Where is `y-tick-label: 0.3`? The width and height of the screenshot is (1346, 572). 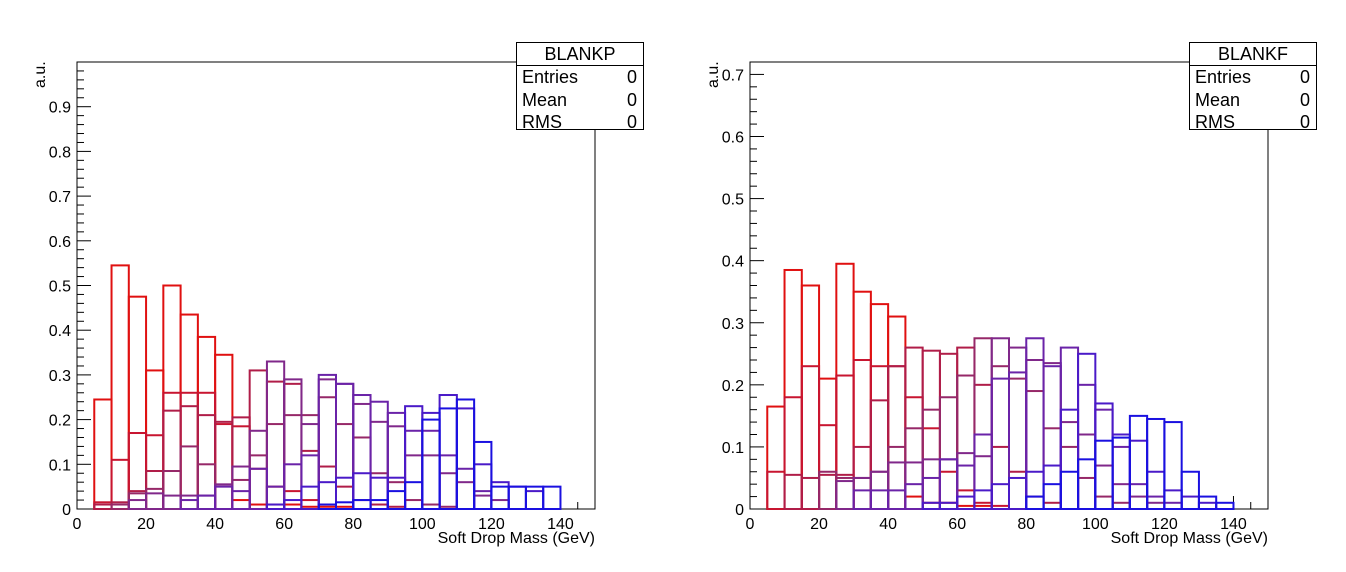 y-tick-label: 0.3 is located at coordinates (60, 376).